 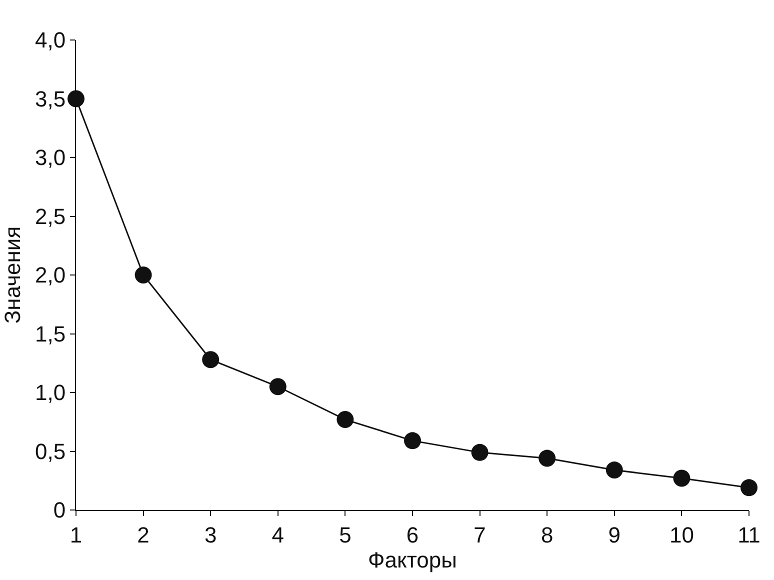 What do you see at coordinates (50, 333) in the screenshot?
I see `y-tick-label: 1,5` at bounding box center [50, 333].